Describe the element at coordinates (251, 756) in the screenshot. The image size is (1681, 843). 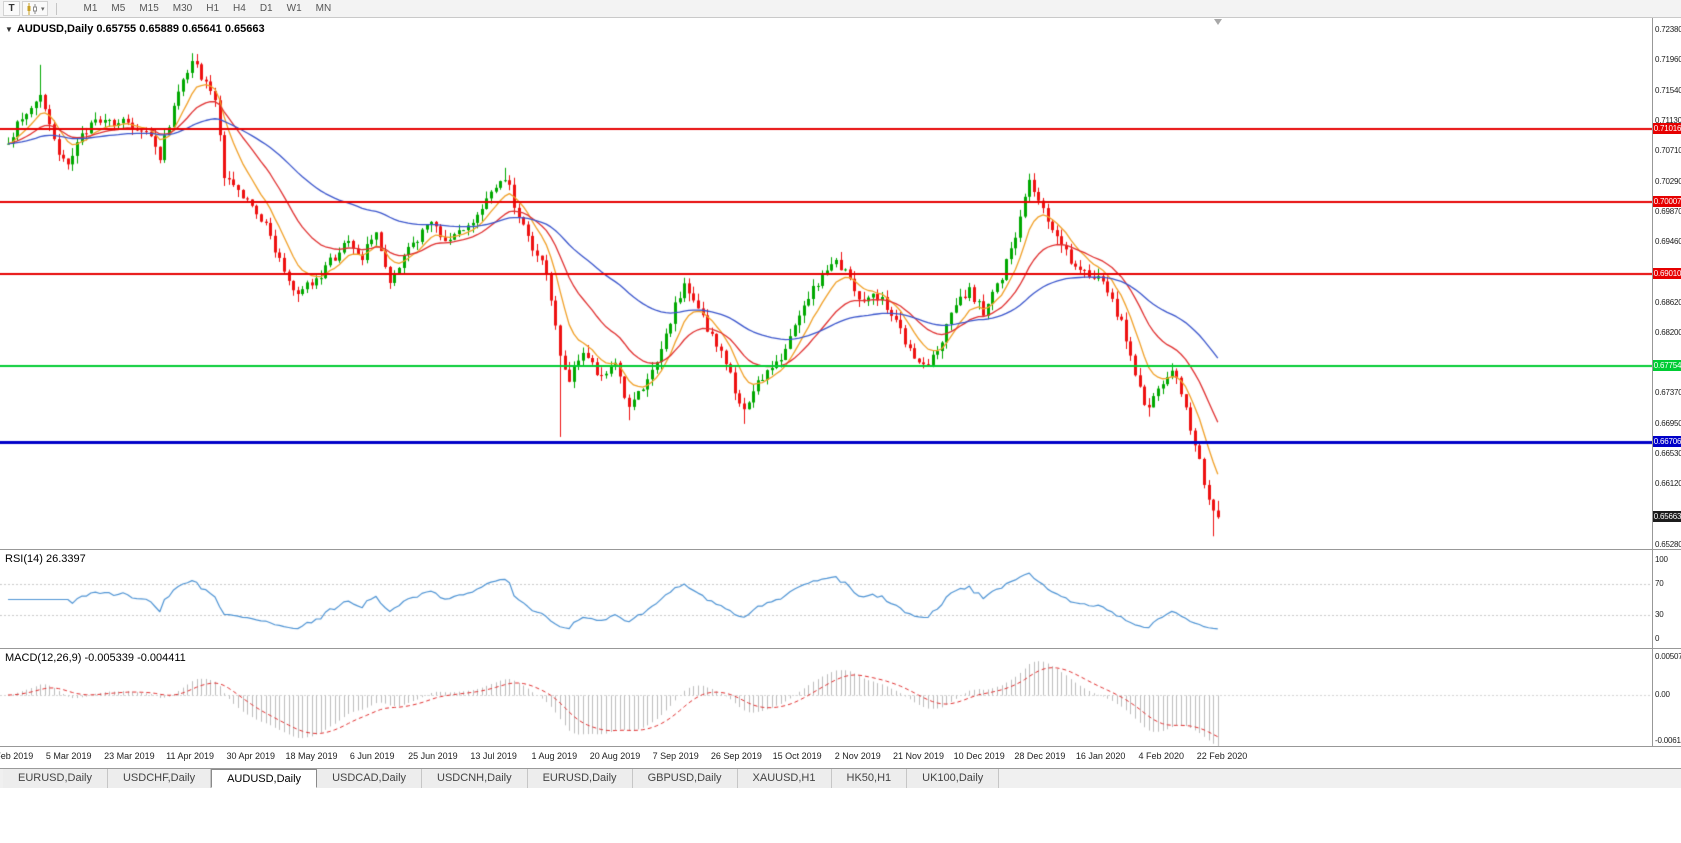
I see `date-label: 30 Apr 2019` at that location.